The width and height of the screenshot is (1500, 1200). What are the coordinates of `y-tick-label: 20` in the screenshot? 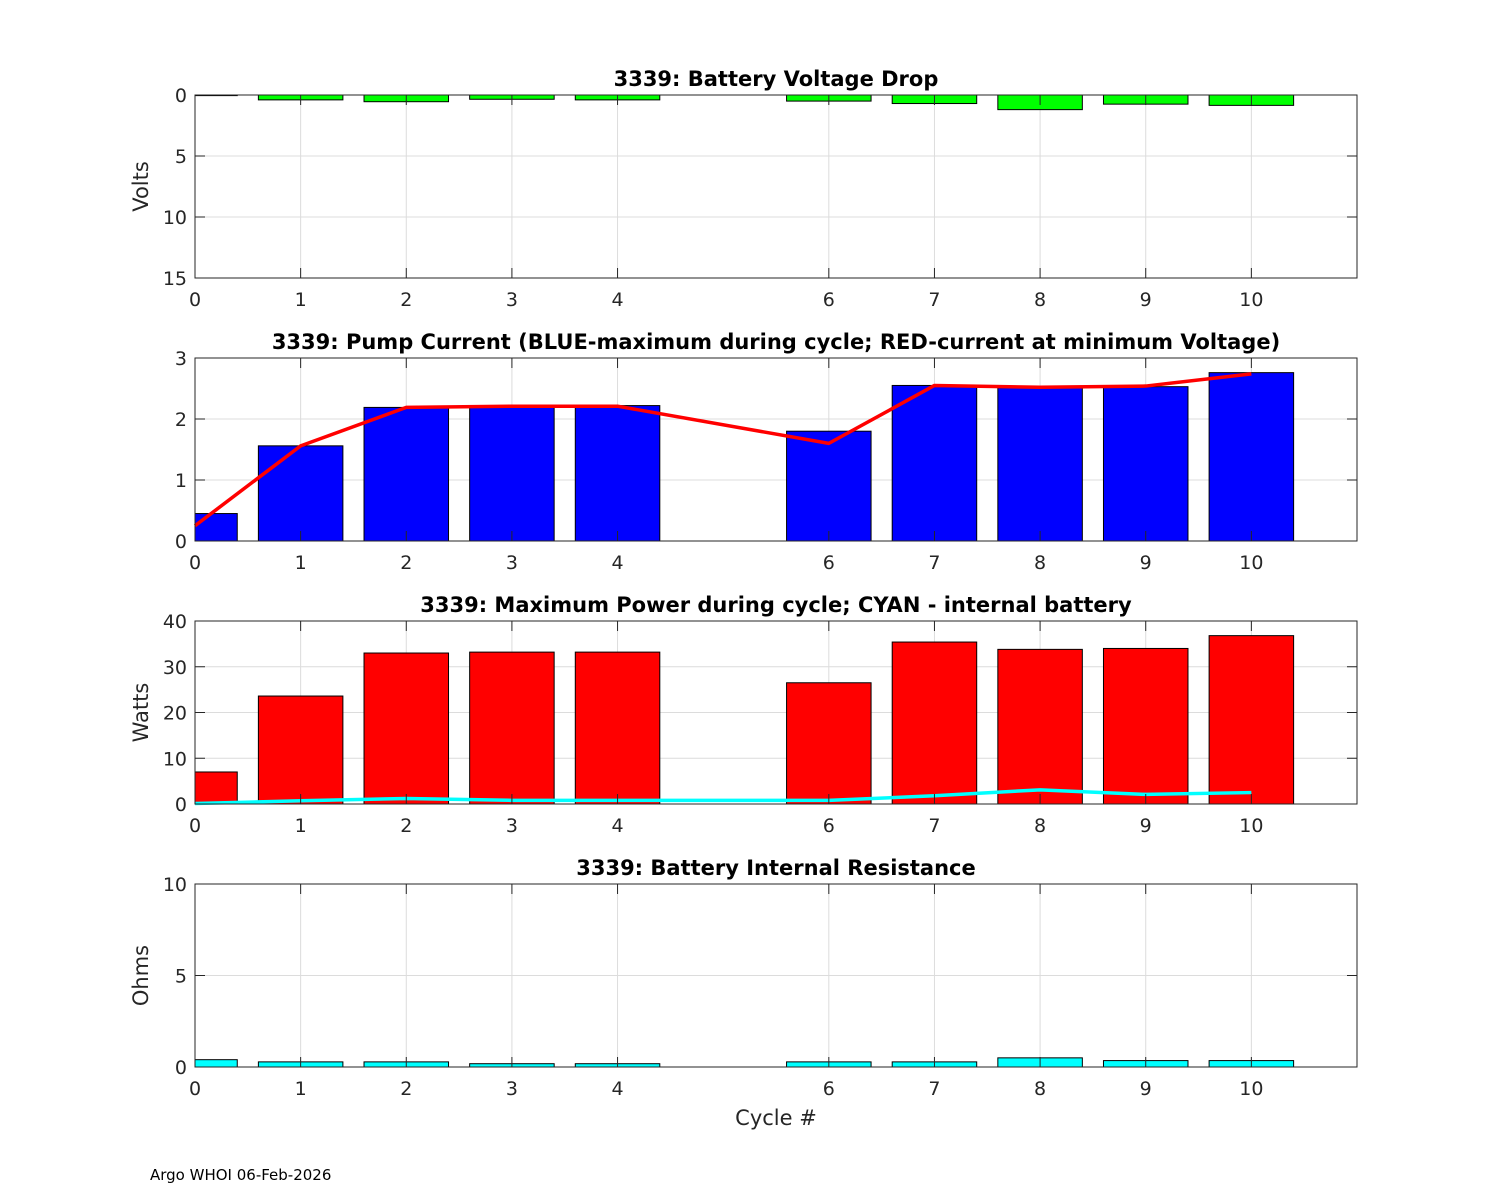 It's located at (175, 714).